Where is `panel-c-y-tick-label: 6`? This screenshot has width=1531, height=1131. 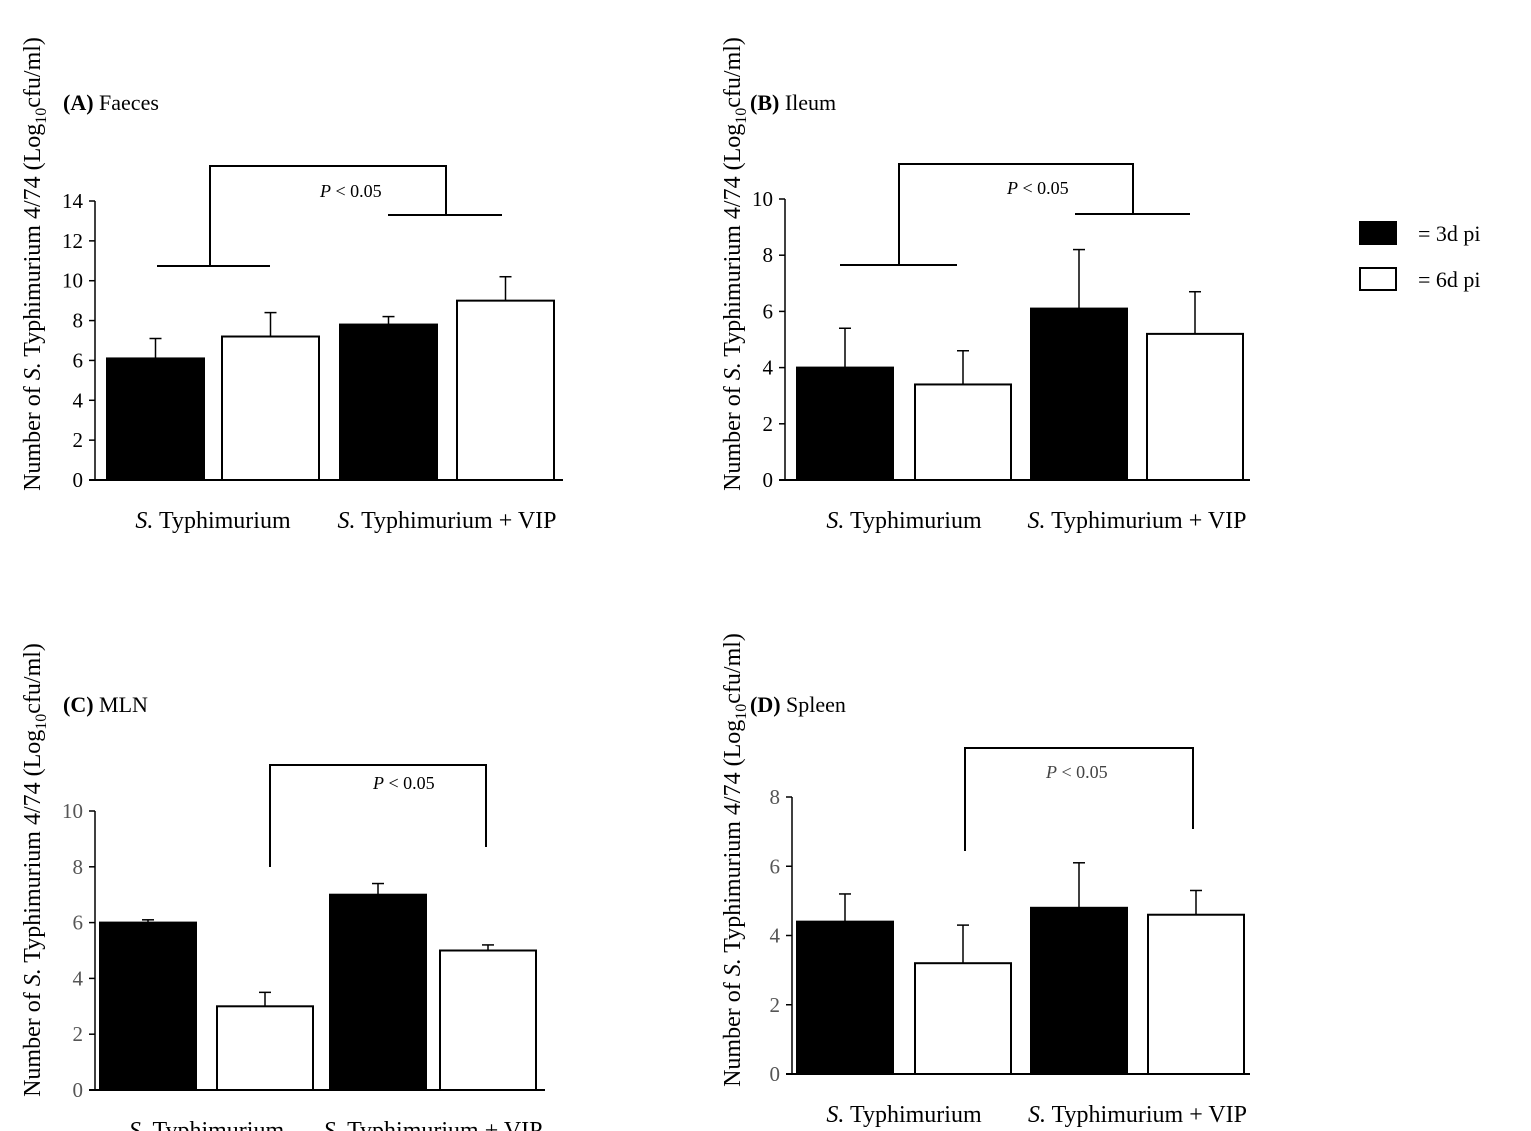
panel-c-y-tick-label: 6 is located at coordinates (78, 923).